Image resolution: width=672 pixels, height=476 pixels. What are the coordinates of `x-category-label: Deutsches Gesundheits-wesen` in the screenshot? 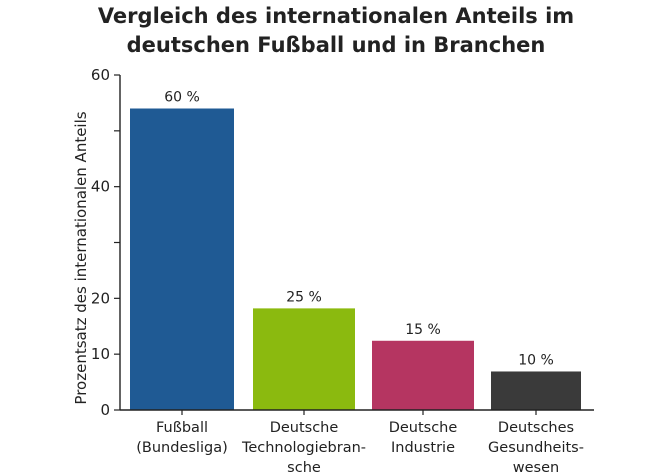 It's located at (536, 448).